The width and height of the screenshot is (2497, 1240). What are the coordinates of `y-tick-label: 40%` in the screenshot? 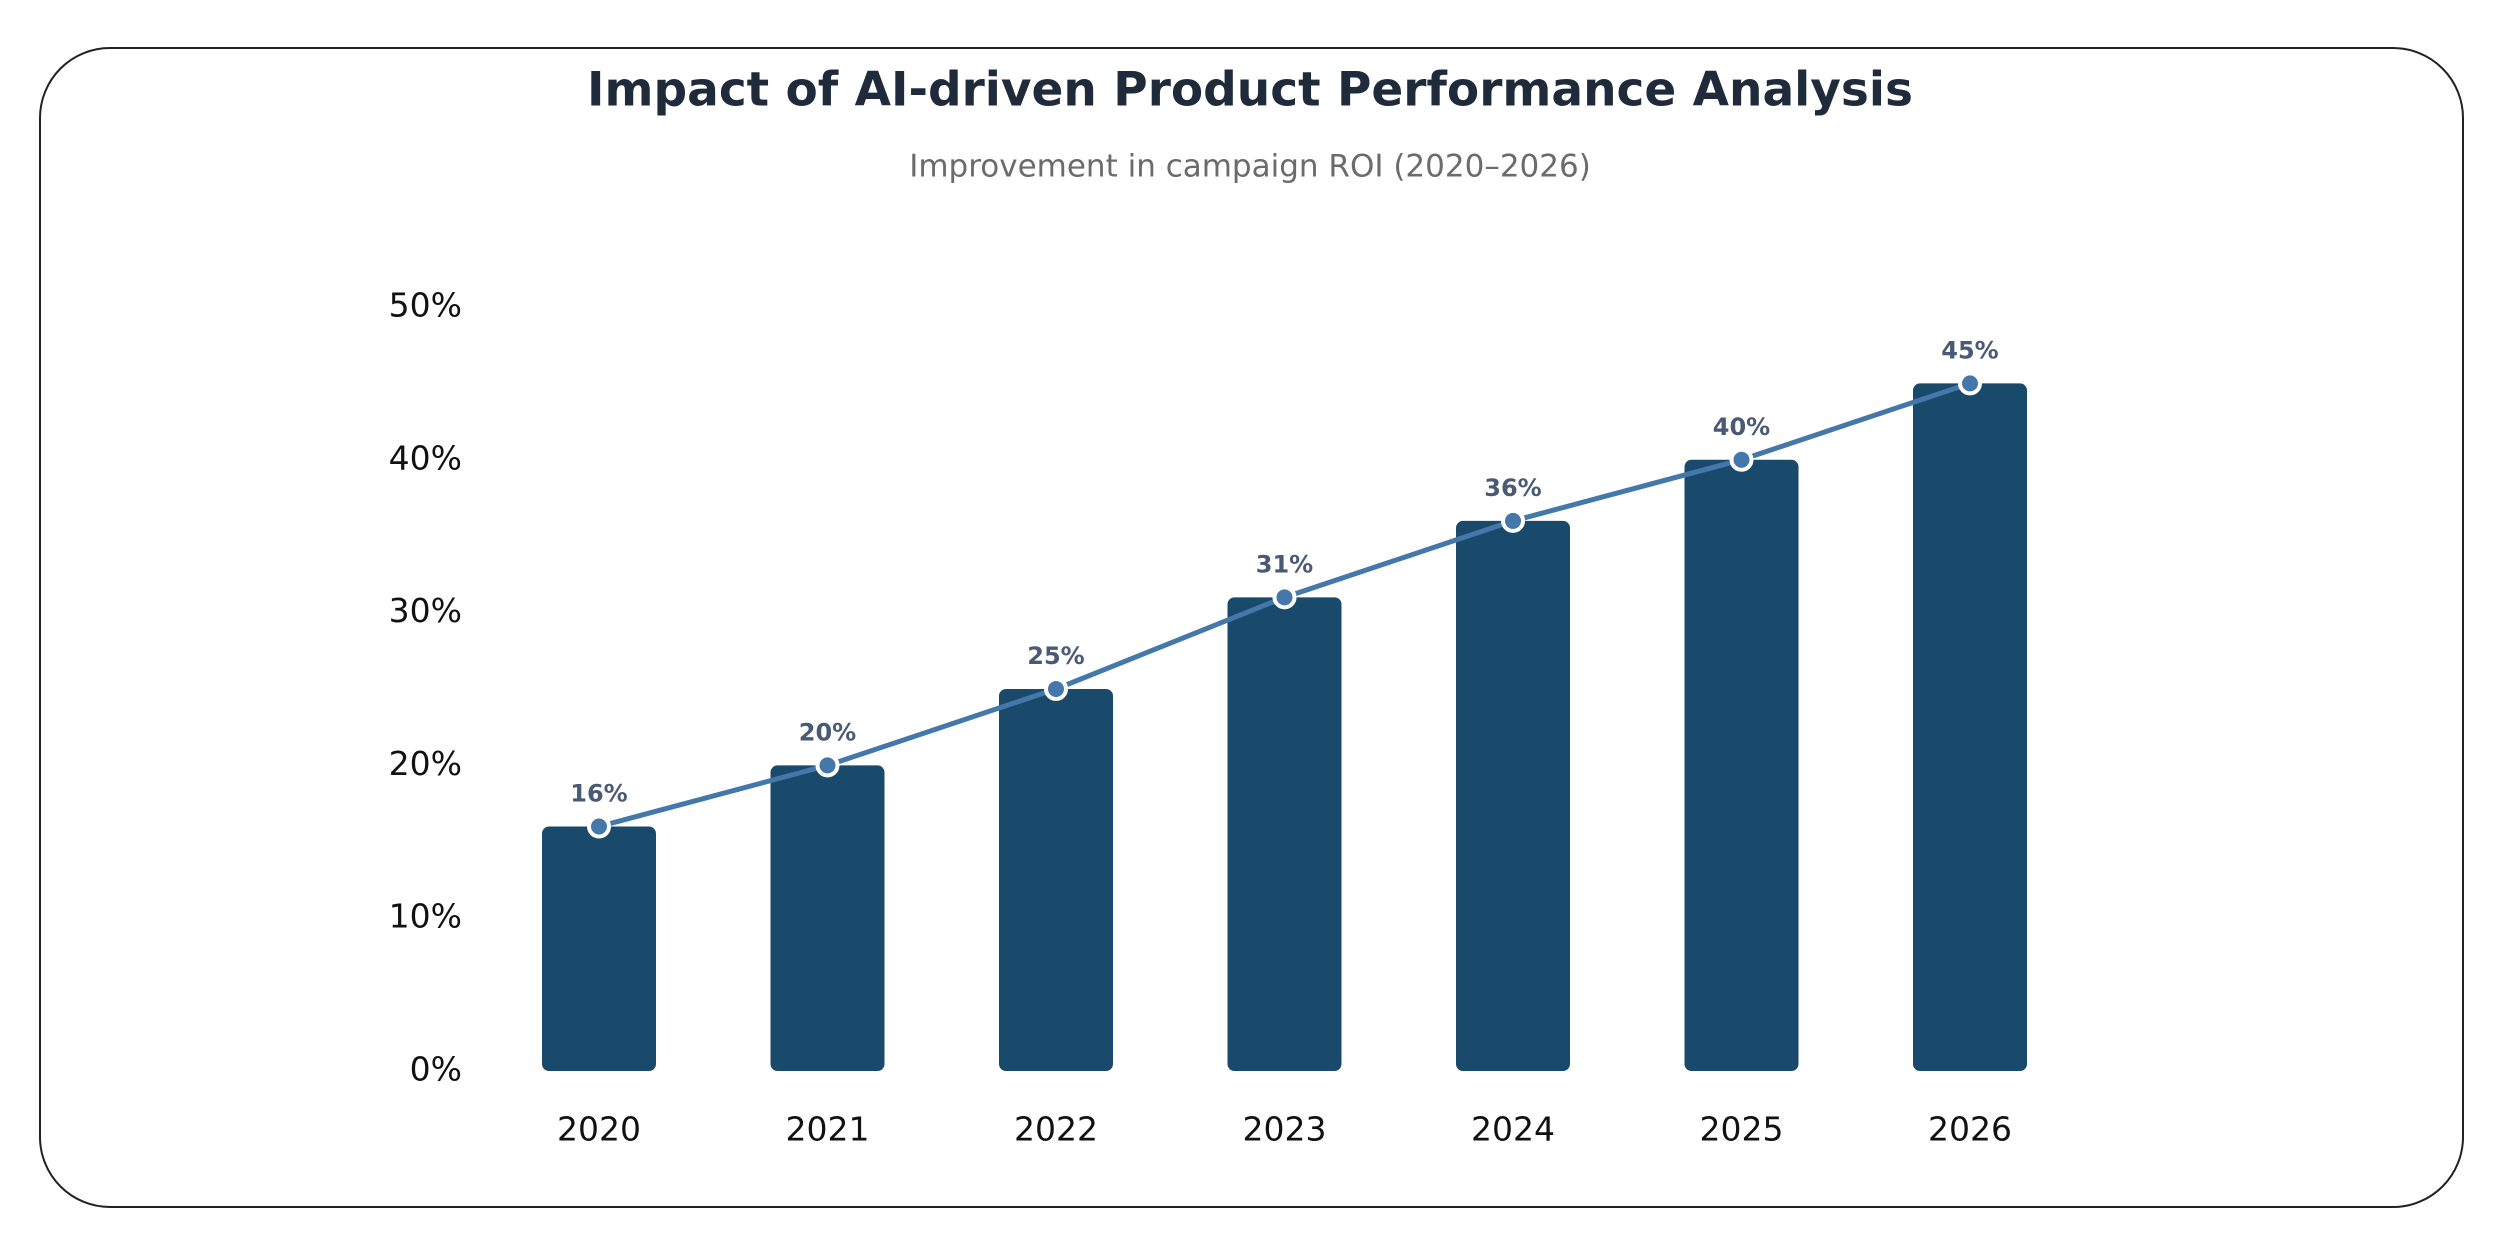 It's located at (425, 457).